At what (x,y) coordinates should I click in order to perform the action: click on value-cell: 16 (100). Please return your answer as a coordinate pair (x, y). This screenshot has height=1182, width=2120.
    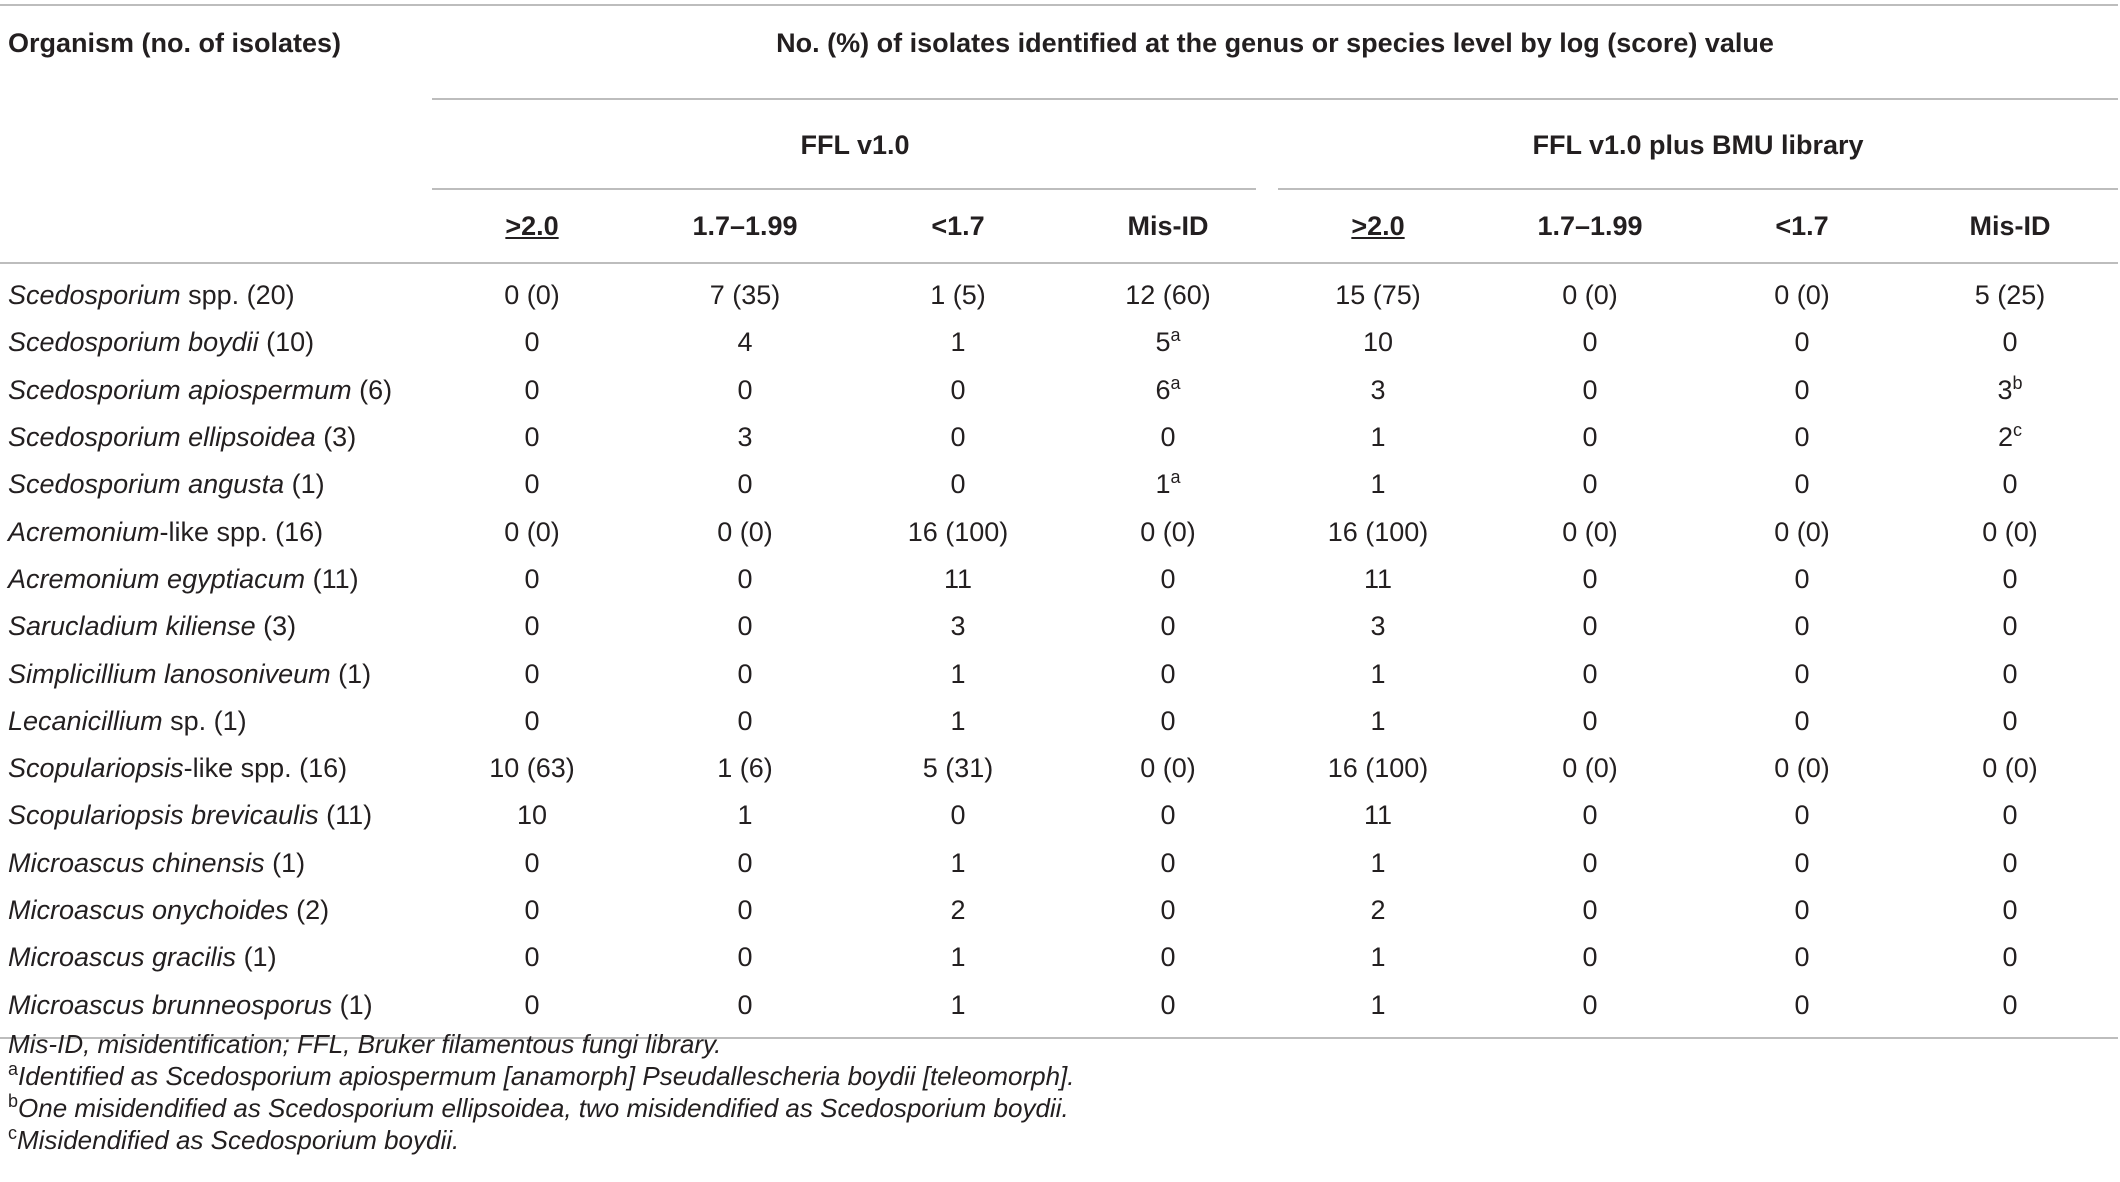
    Looking at the image, I should click on (1378, 768).